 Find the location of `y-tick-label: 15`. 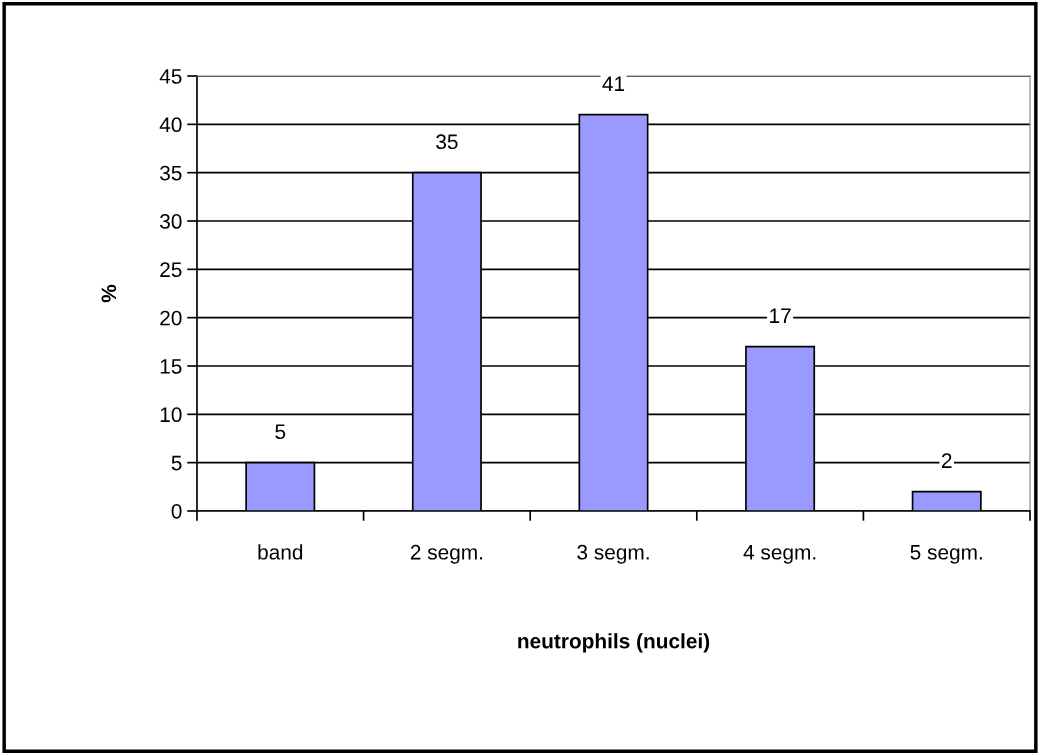

y-tick-label: 15 is located at coordinates (171, 366).